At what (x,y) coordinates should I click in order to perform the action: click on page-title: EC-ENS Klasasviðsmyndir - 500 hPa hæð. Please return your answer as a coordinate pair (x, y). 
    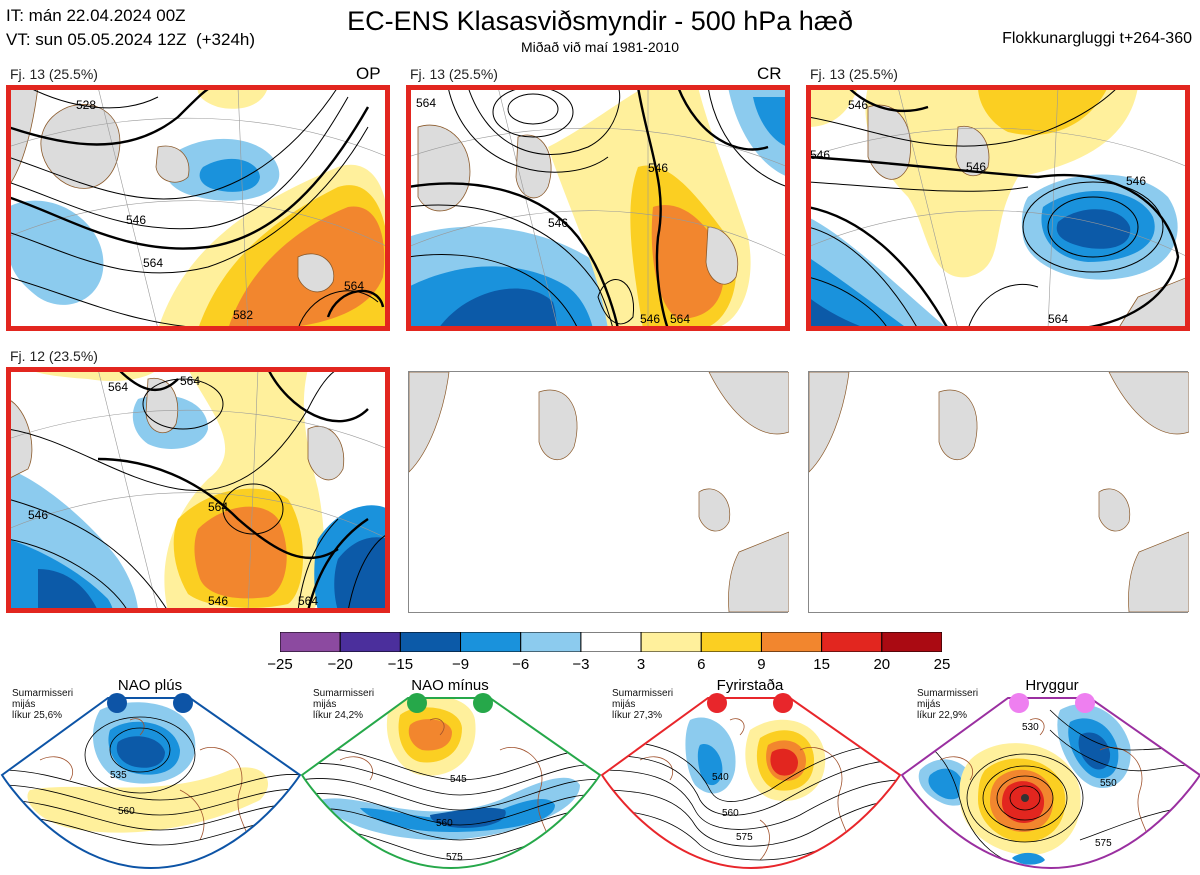
    Looking at the image, I should click on (600, 21).